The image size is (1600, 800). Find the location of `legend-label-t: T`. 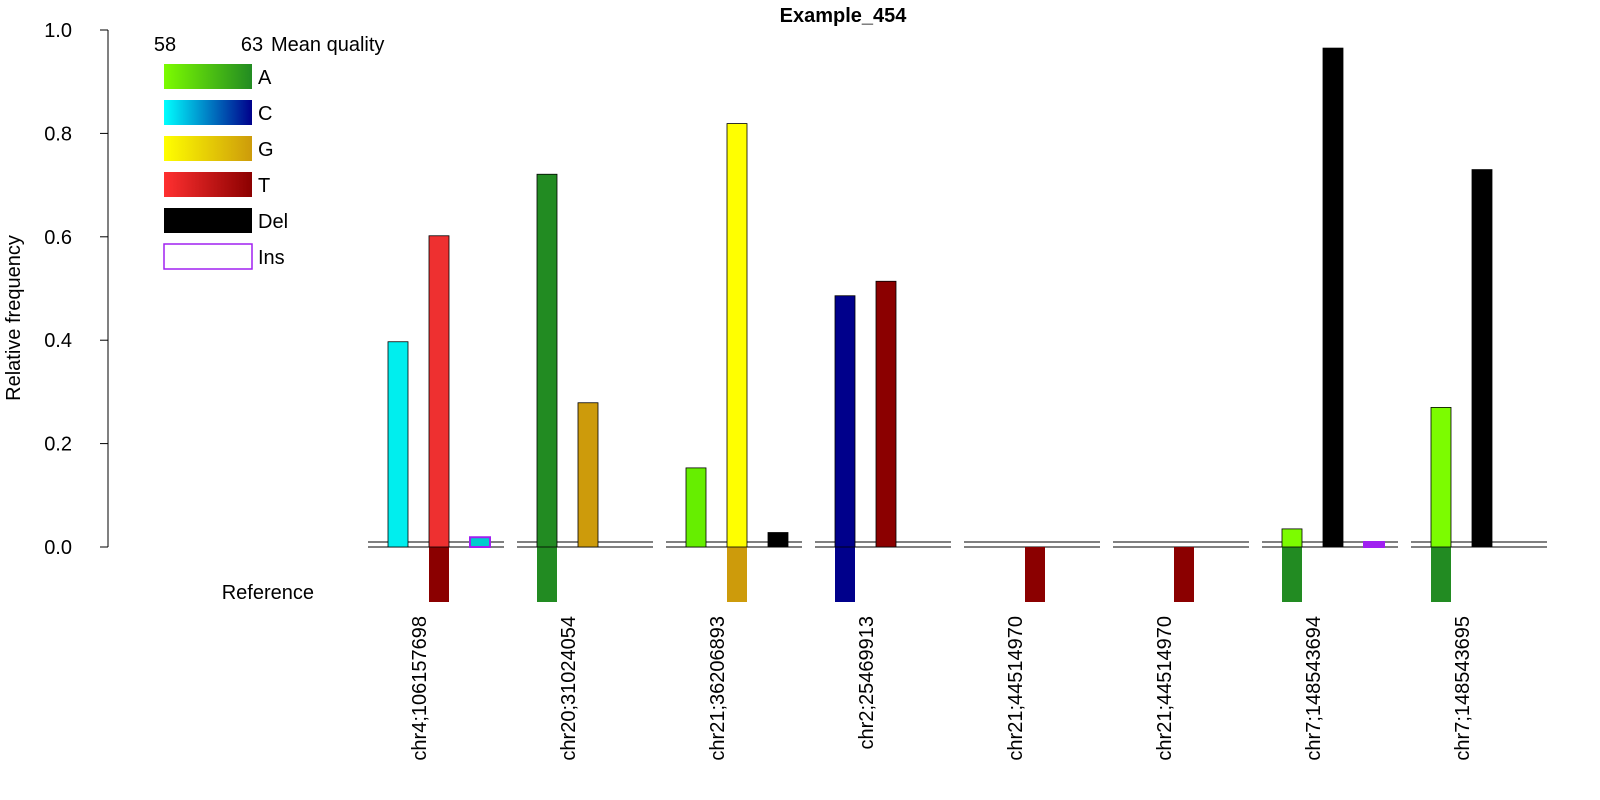

legend-label-t: T is located at coordinates (264, 186).